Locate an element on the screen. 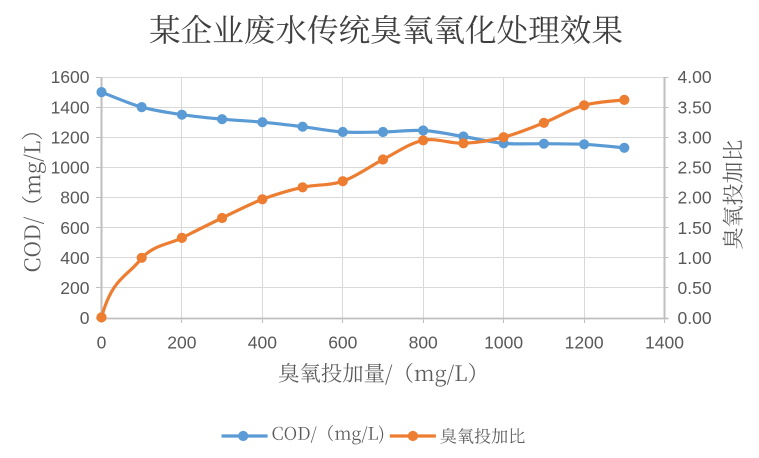  svg-text: 3.50 is located at coordinates (695, 107).